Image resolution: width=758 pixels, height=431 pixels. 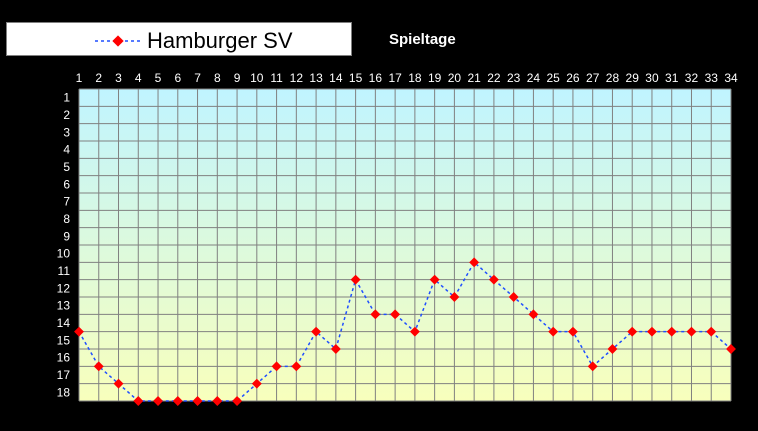 What do you see at coordinates (712, 78) in the screenshot?
I see `x-tick-label: 33` at bounding box center [712, 78].